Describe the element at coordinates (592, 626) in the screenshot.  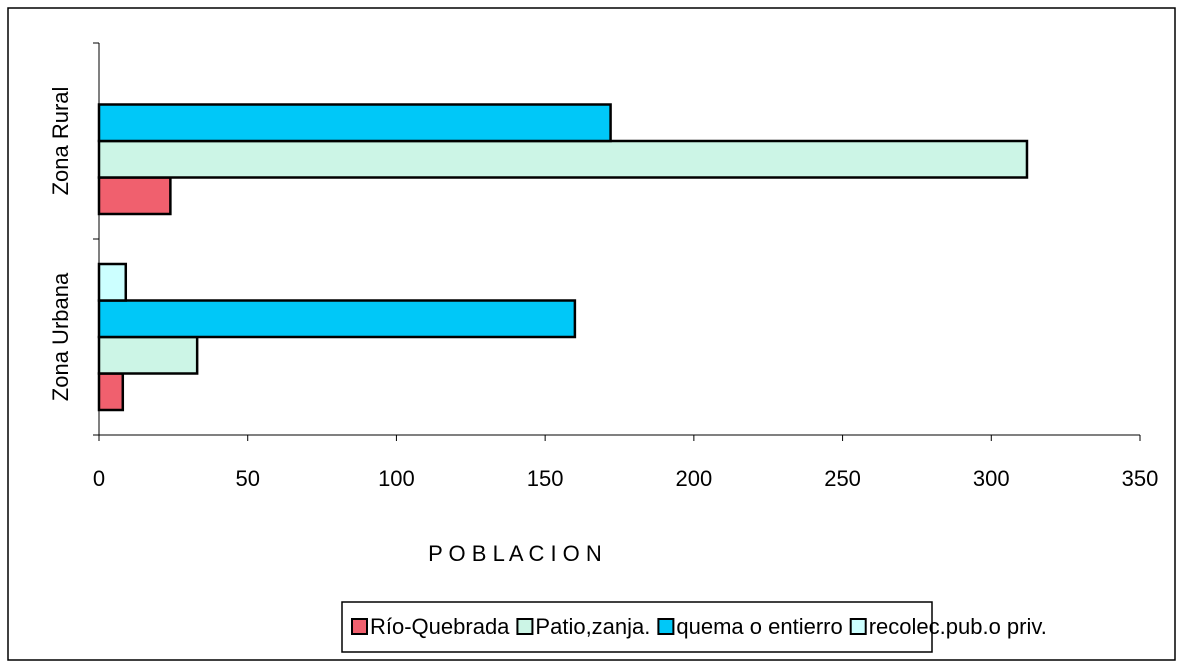
I see `legend-label: Patio,zanja.` at that location.